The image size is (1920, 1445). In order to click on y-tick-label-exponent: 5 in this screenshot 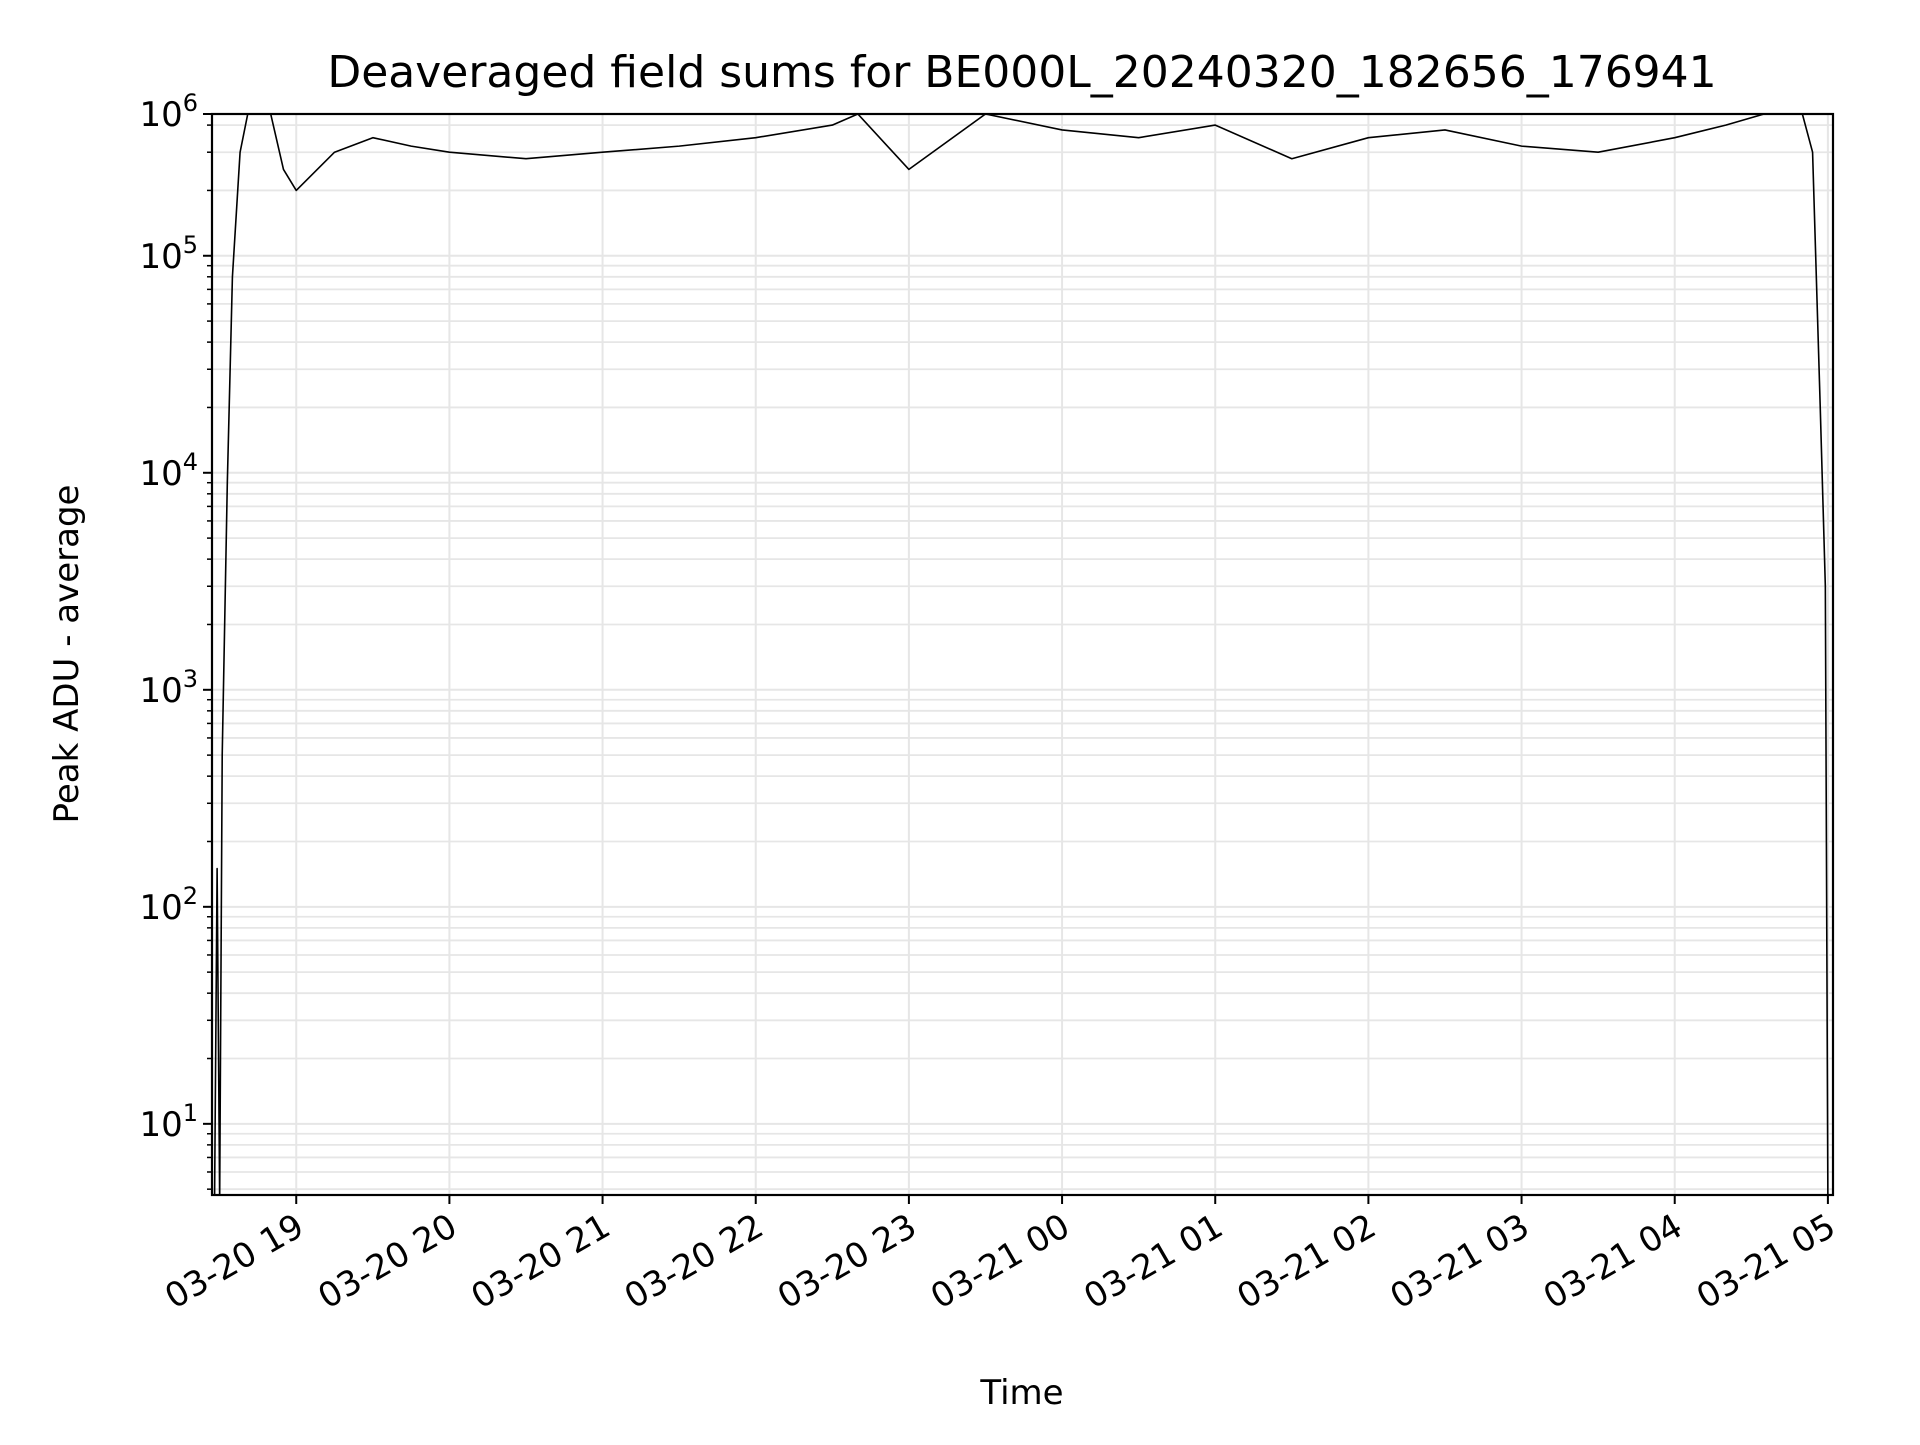, I will do `click(190, 245)`.